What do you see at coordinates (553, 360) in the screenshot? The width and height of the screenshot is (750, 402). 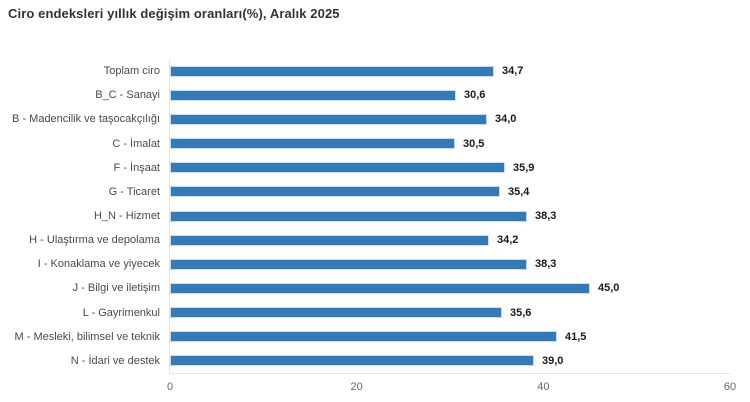 I see `value-label: 39,0` at bounding box center [553, 360].